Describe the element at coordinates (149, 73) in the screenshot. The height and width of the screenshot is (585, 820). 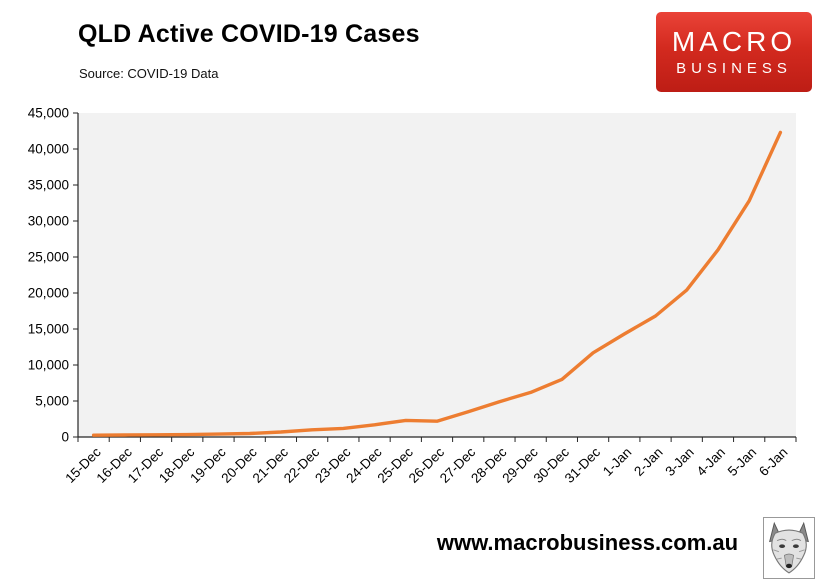
I see `source-label: Source: COVID-19 Data` at that location.